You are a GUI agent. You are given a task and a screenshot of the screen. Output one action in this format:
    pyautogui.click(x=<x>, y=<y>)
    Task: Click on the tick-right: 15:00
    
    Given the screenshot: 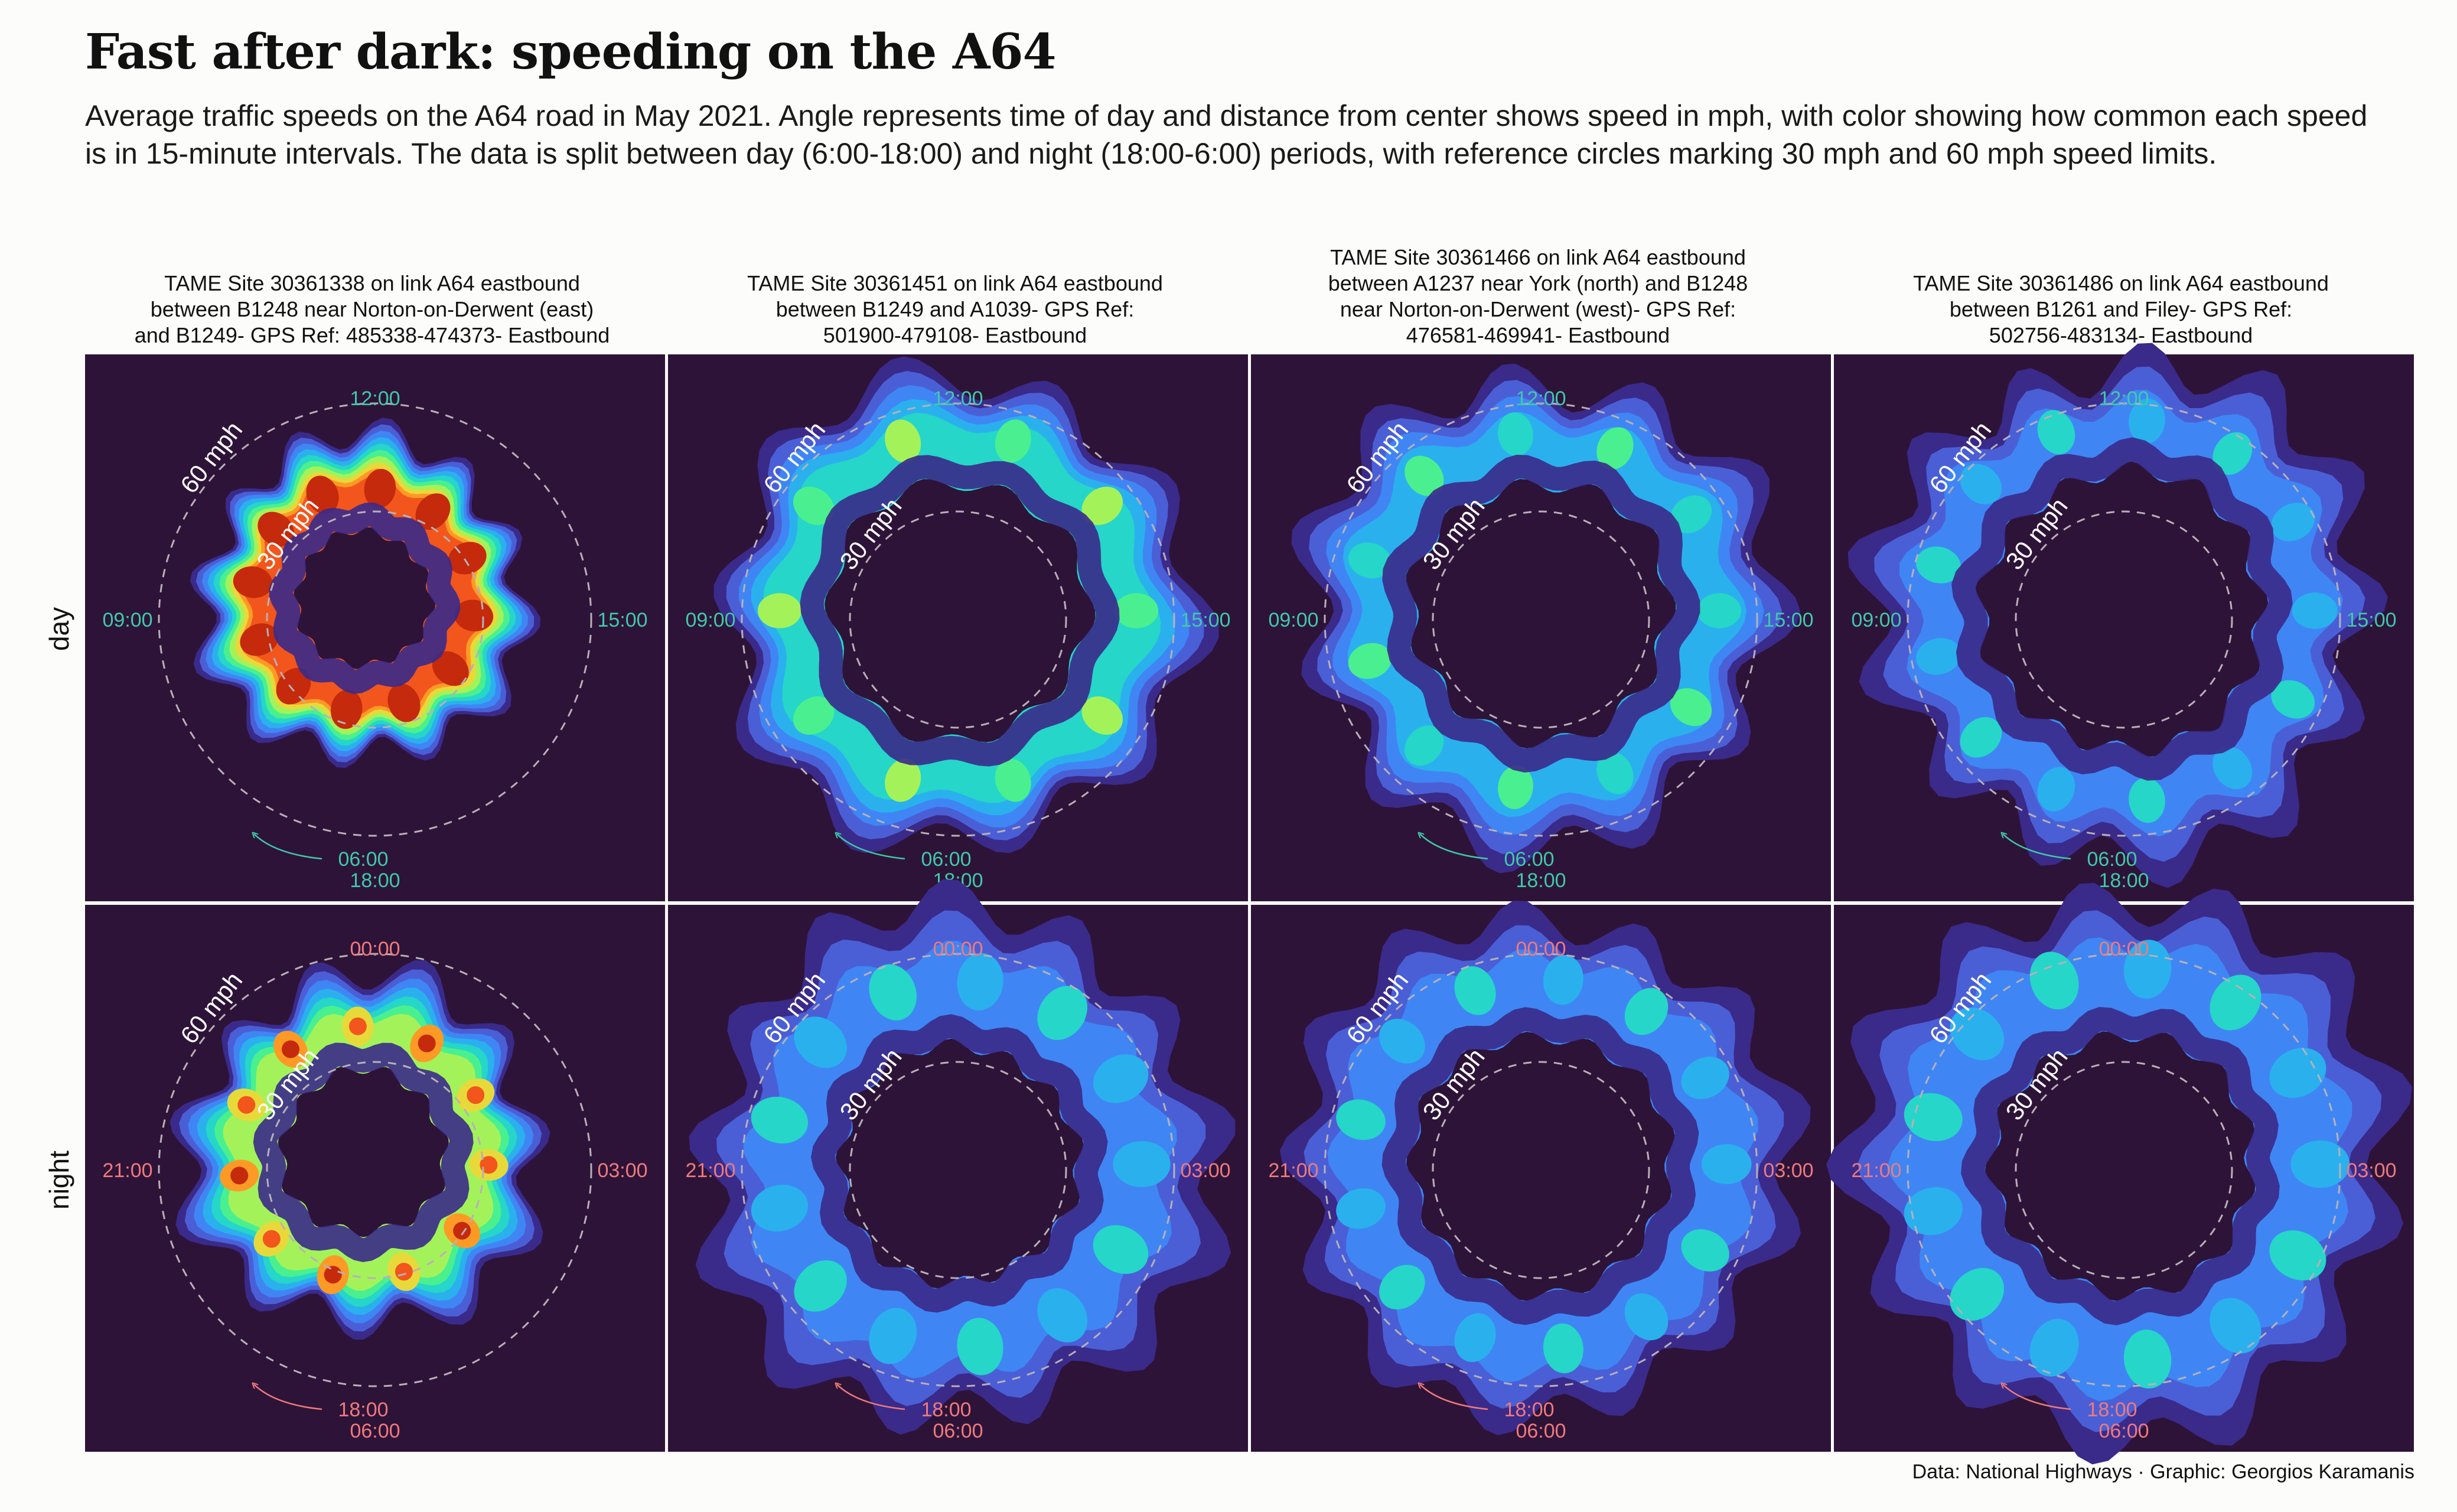 What is the action you would take?
    pyautogui.click(x=2371, y=620)
    